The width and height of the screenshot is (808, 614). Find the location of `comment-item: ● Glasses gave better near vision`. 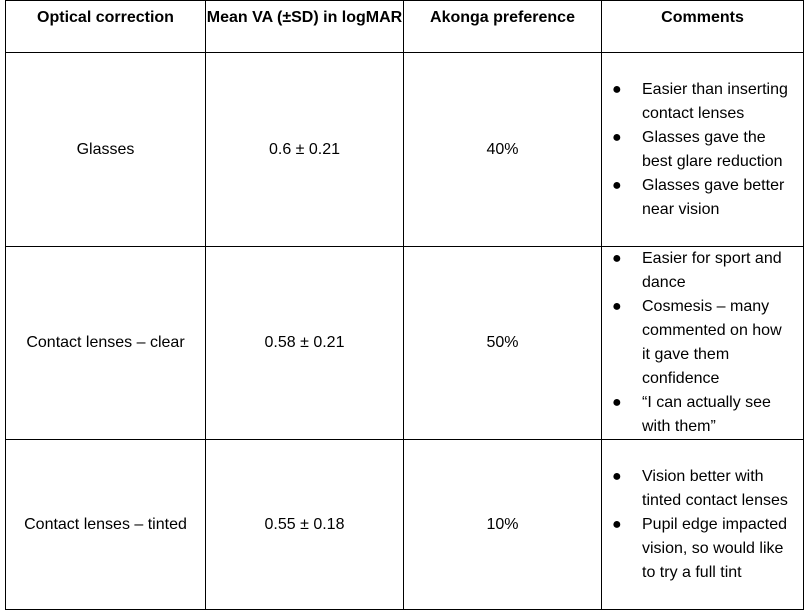

comment-item: ● Glasses gave better near vision is located at coordinates (702, 198).